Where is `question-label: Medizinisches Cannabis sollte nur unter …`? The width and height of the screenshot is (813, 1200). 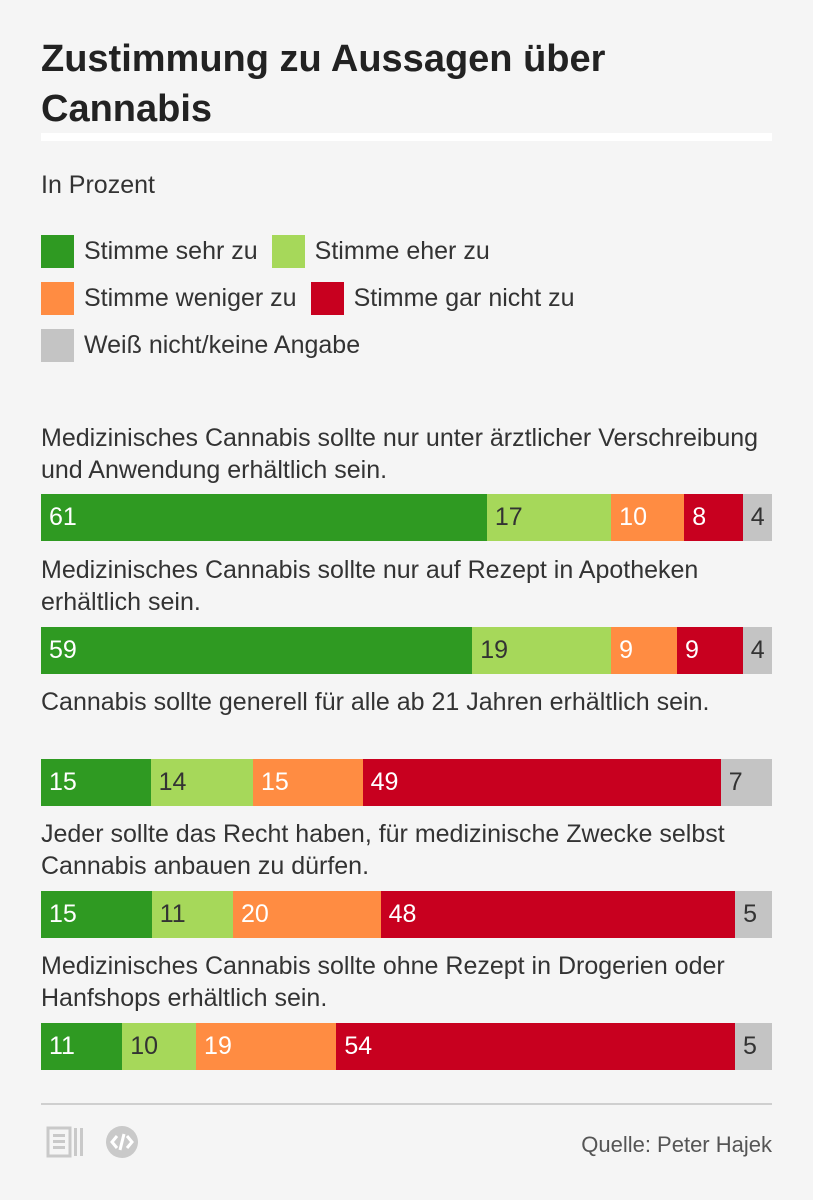 question-label: Medizinisches Cannabis sollte nur unter … is located at coordinates (400, 454).